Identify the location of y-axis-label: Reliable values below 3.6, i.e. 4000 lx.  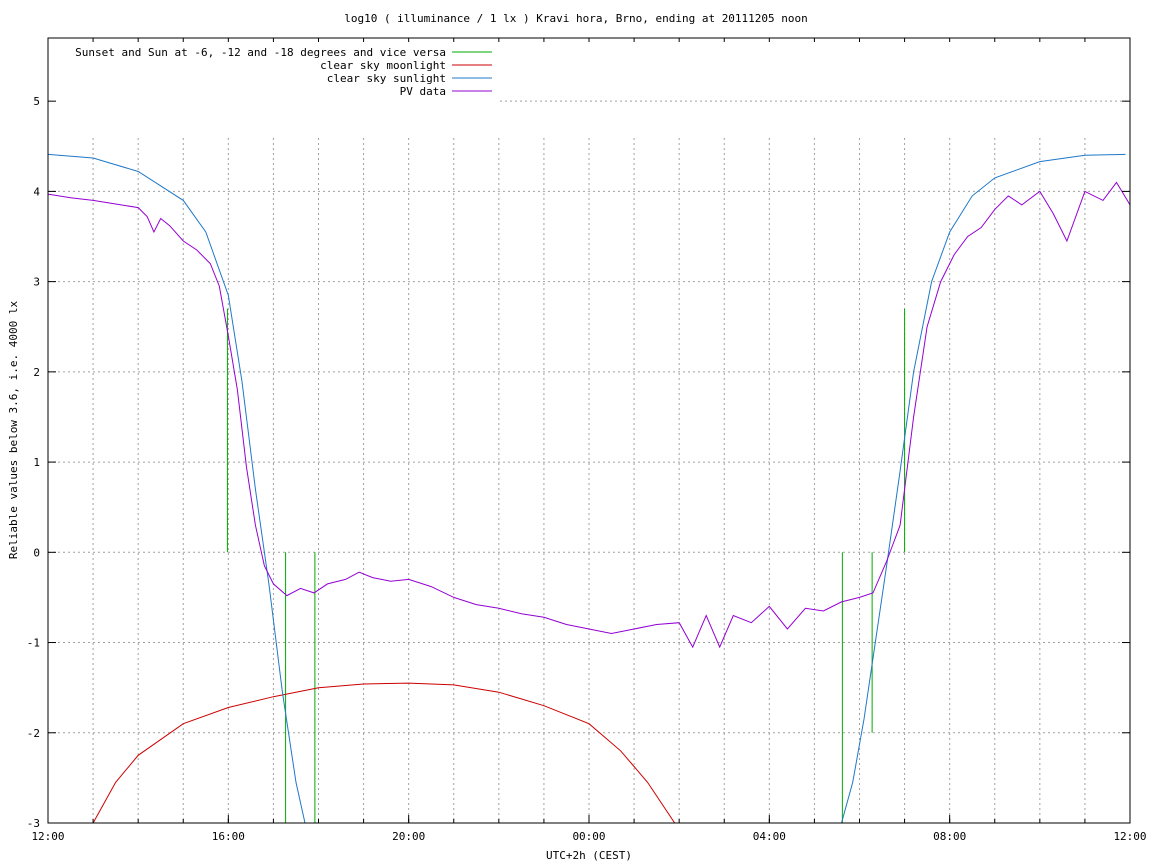
(13, 429).